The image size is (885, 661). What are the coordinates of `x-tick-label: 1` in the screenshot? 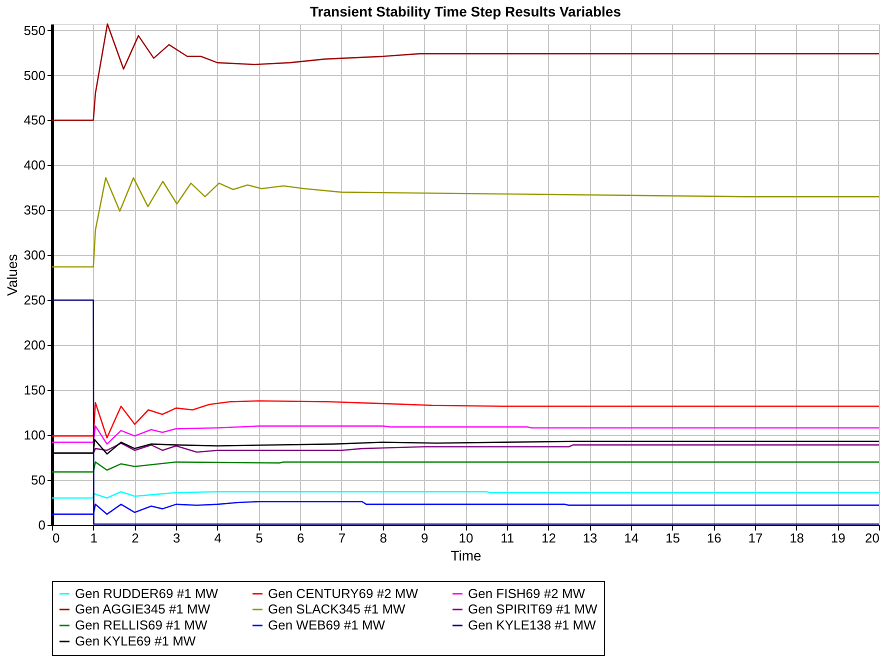 It's located at (94, 538).